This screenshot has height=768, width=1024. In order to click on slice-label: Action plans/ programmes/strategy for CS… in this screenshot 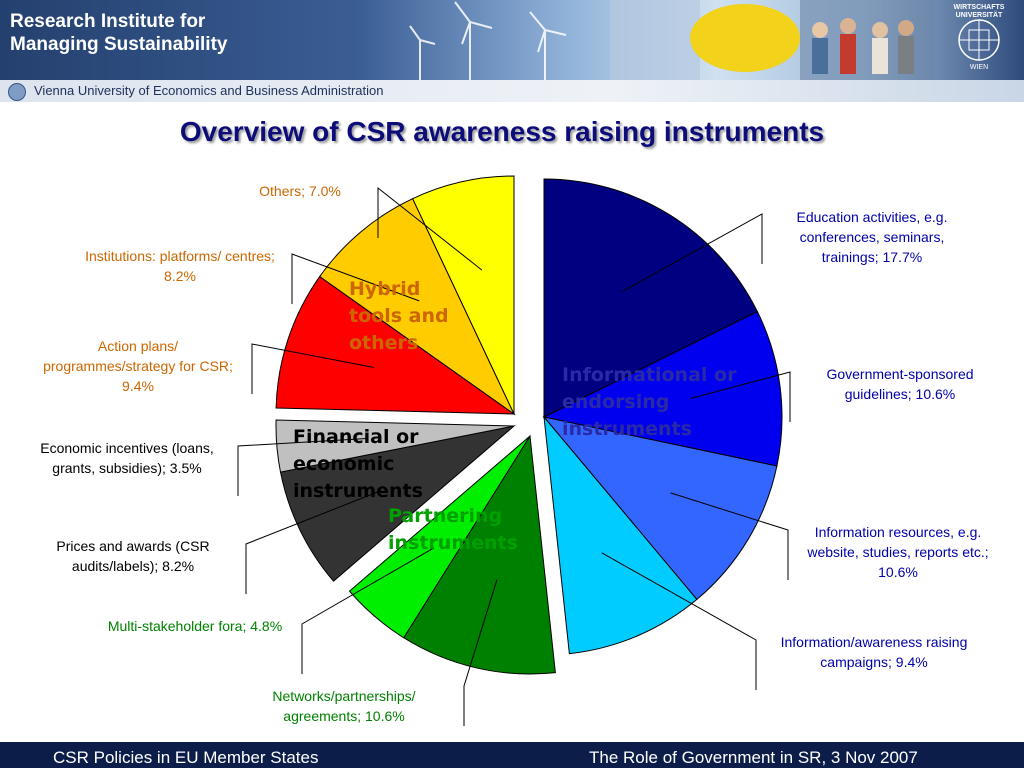, I will do `click(138, 366)`.